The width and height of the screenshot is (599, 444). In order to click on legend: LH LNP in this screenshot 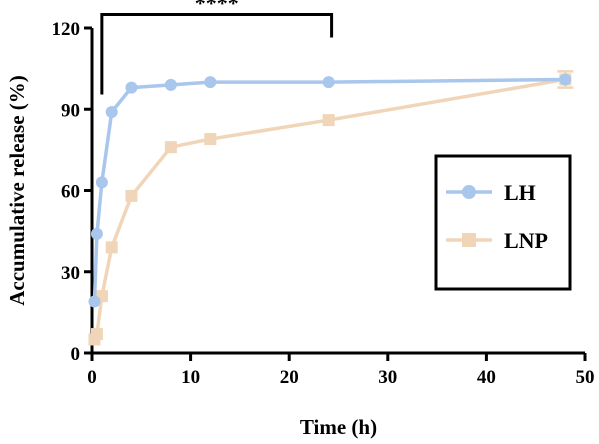, I will do `click(503, 222)`.